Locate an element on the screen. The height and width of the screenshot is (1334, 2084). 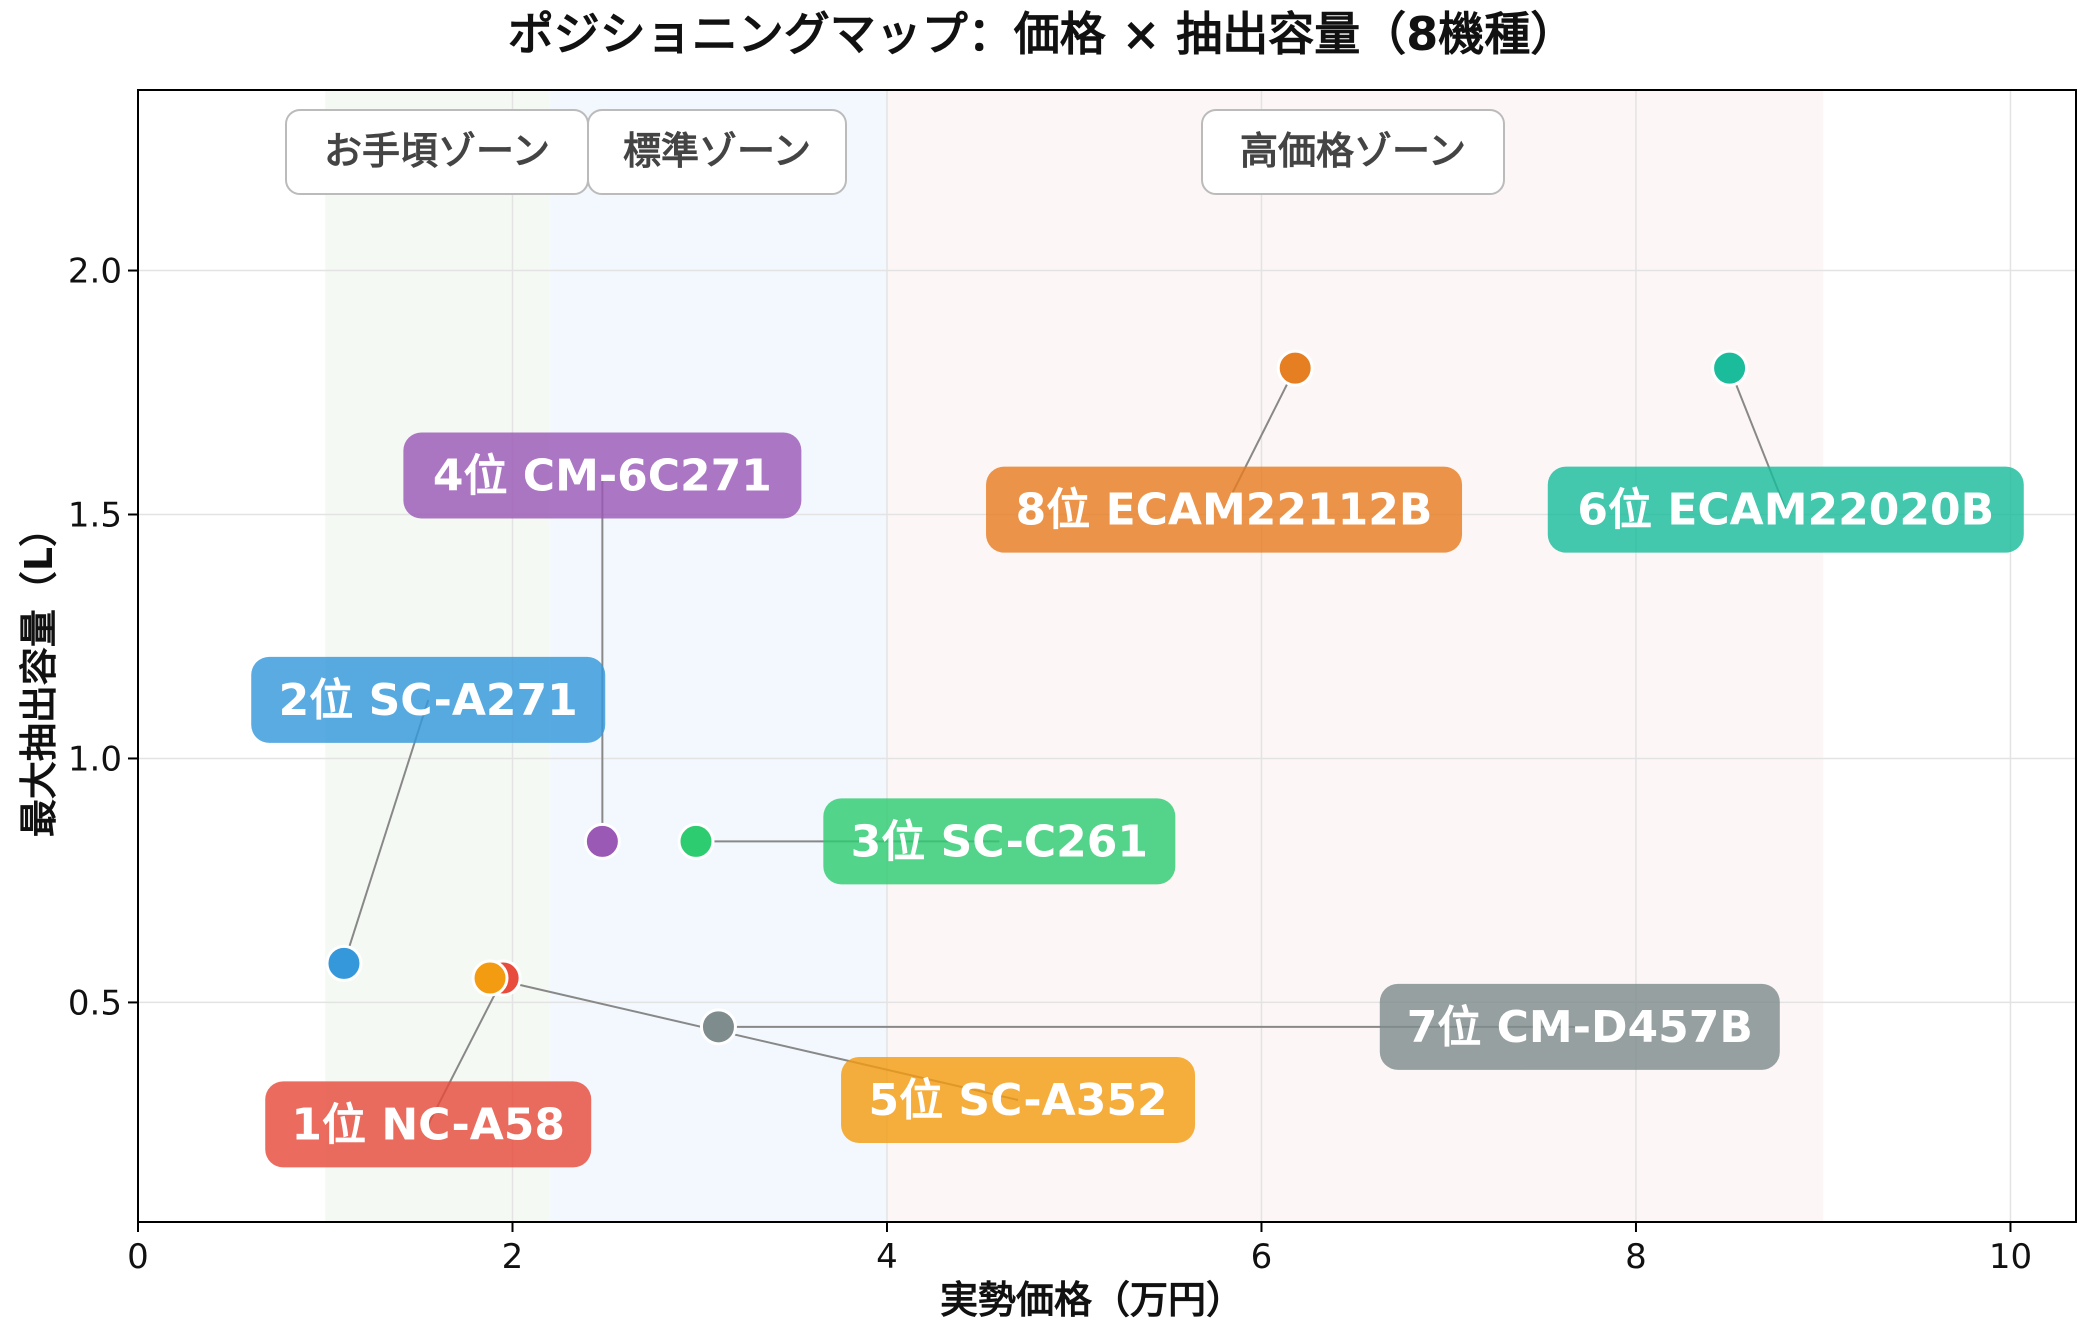
y-tick-label: 1.0 is located at coordinates (95, 759).